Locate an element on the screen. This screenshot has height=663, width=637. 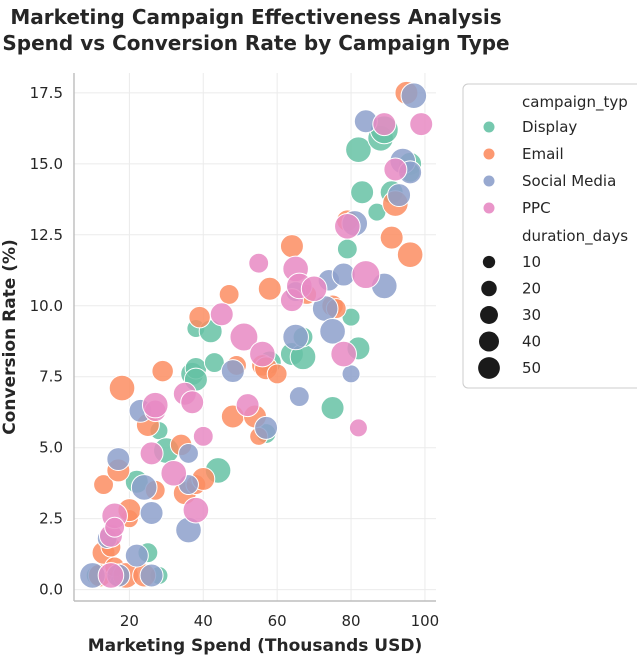
y-tick-label: 0.0 is located at coordinates (51, 590).